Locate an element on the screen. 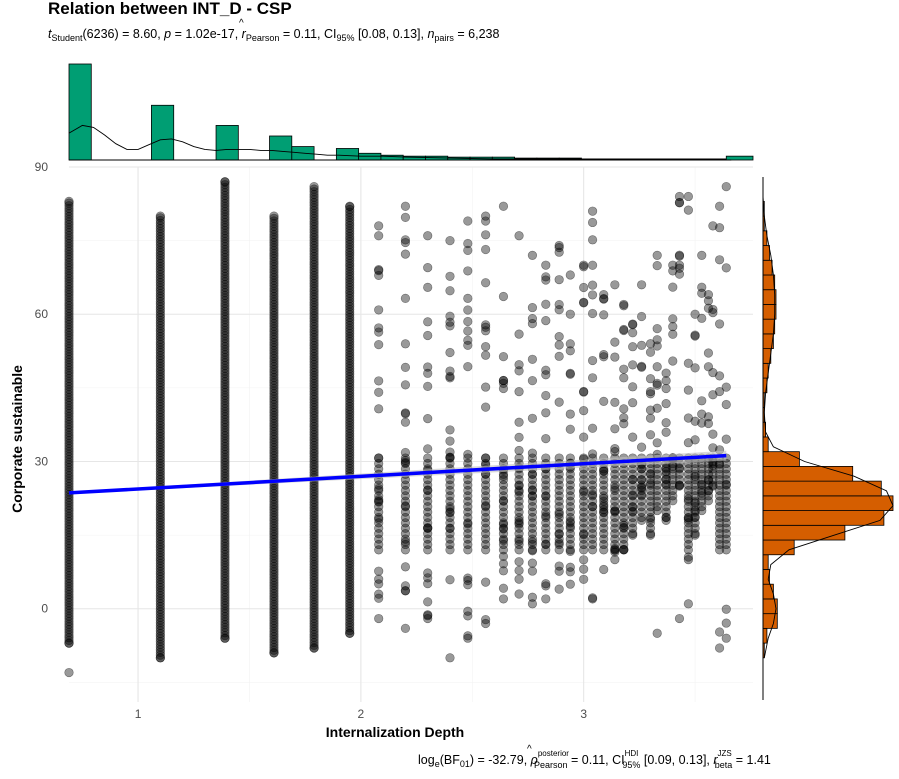  y-tick-label: 30 is located at coordinates (42, 461).